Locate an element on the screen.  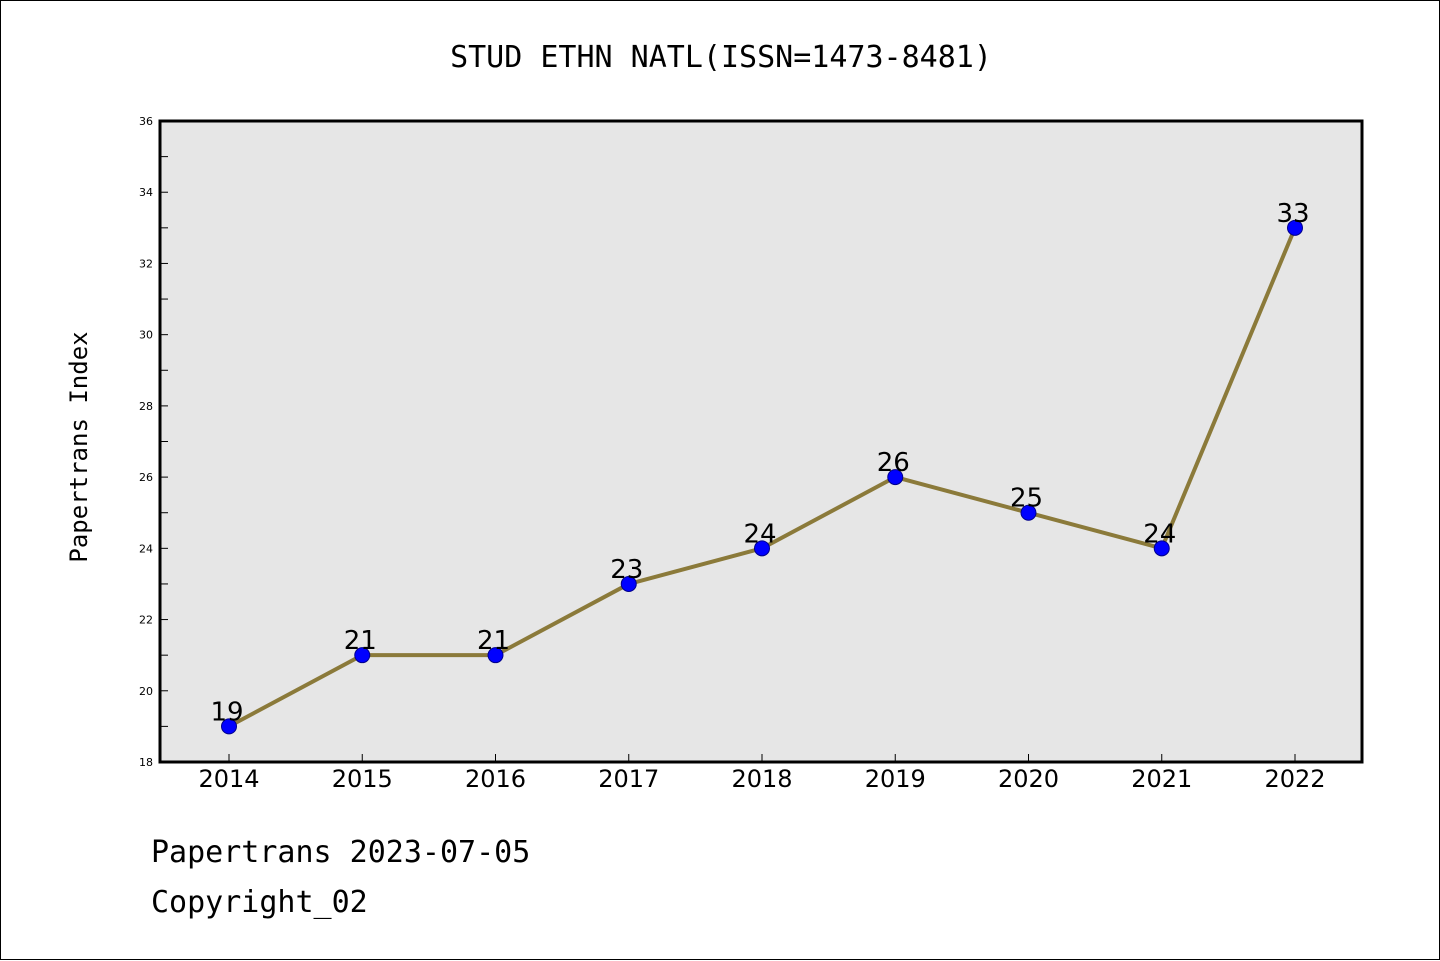
footer-copyright-text: Copyright_02 is located at coordinates (259, 902).